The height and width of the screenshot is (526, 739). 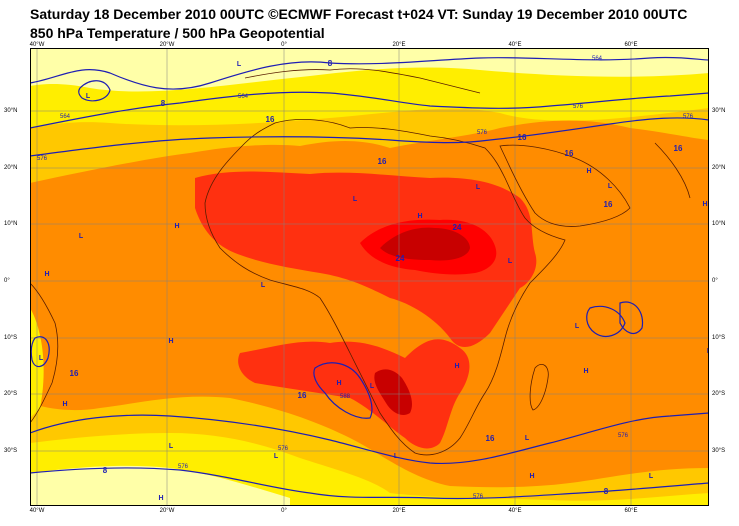 I want to click on lat-label-left: 20°S, so click(x=11, y=394).